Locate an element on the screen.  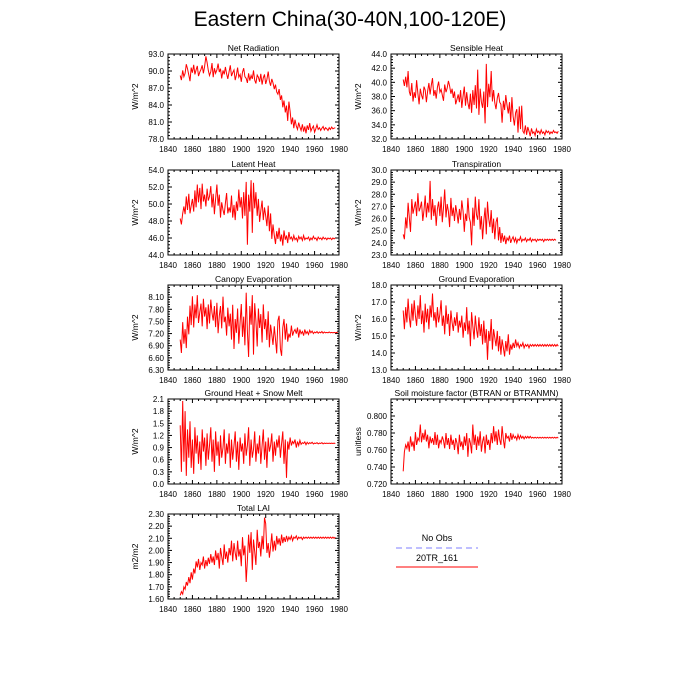
panel-title: Ground Evaporation is located at coordinates (476, 279).